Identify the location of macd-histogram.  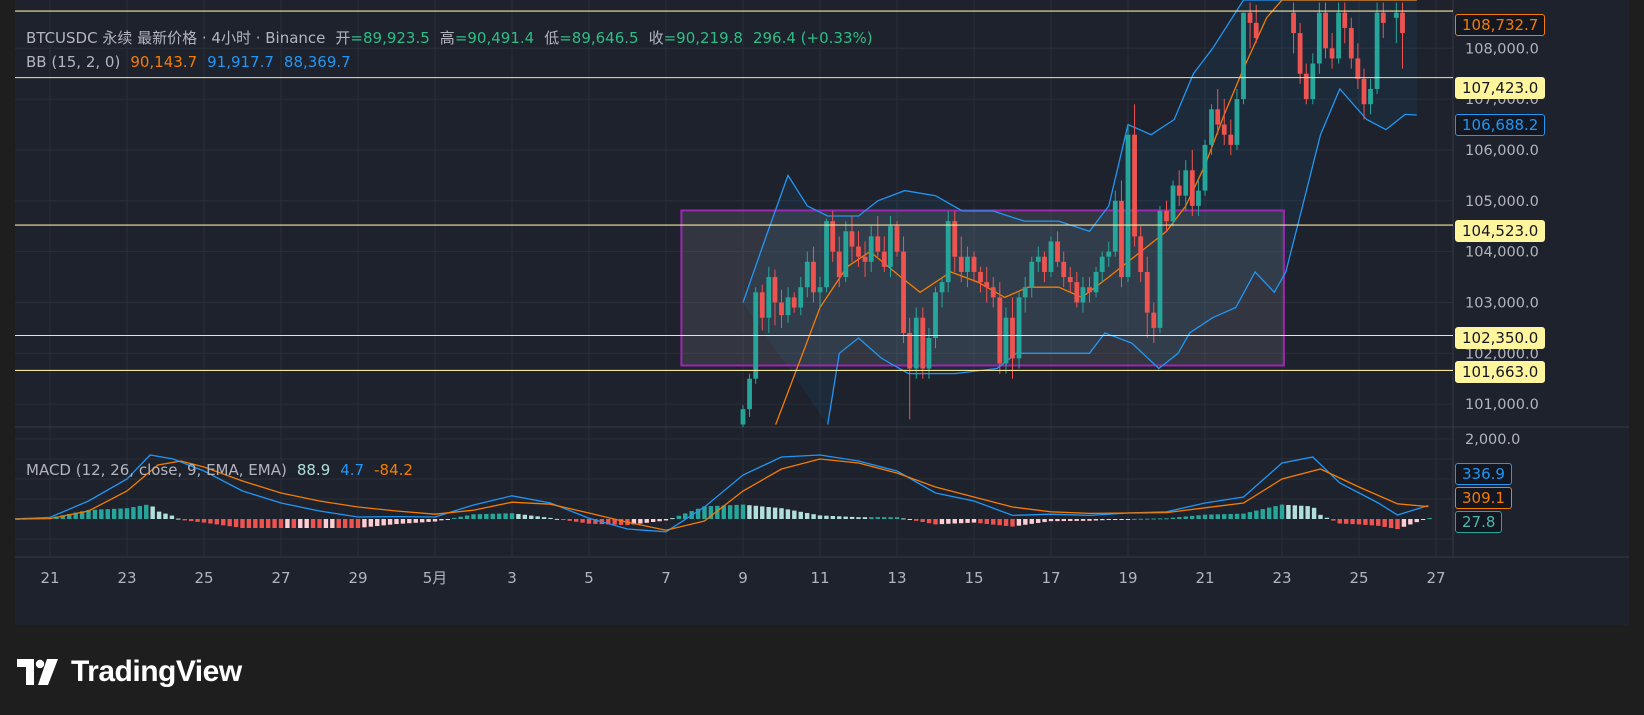
(723, 517).